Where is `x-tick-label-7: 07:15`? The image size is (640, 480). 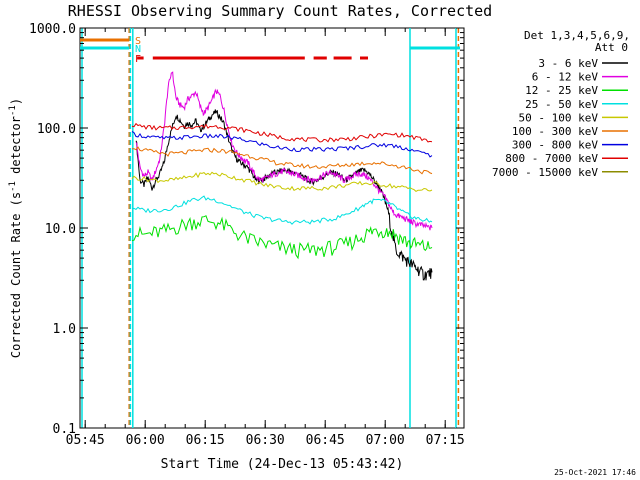
x-tick-label-7: 07:15 is located at coordinates (445, 440).